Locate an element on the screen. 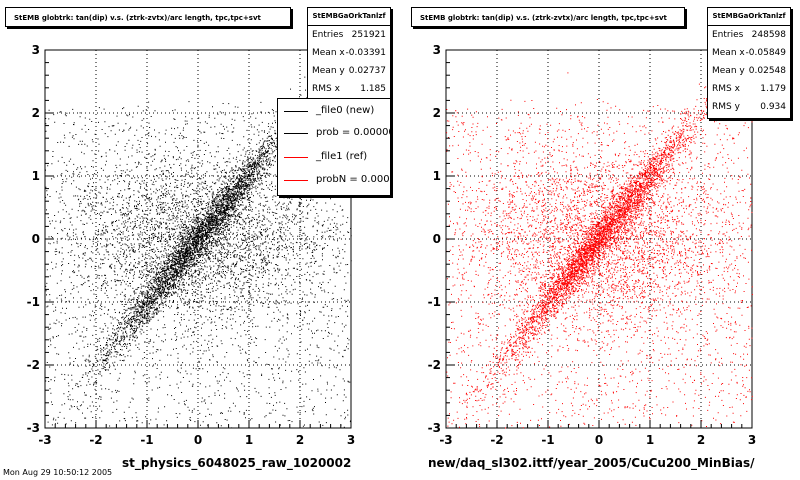 The height and width of the screenshot is (480, 800). stats-value: -0.03391 is located at coordinates (365, 53).